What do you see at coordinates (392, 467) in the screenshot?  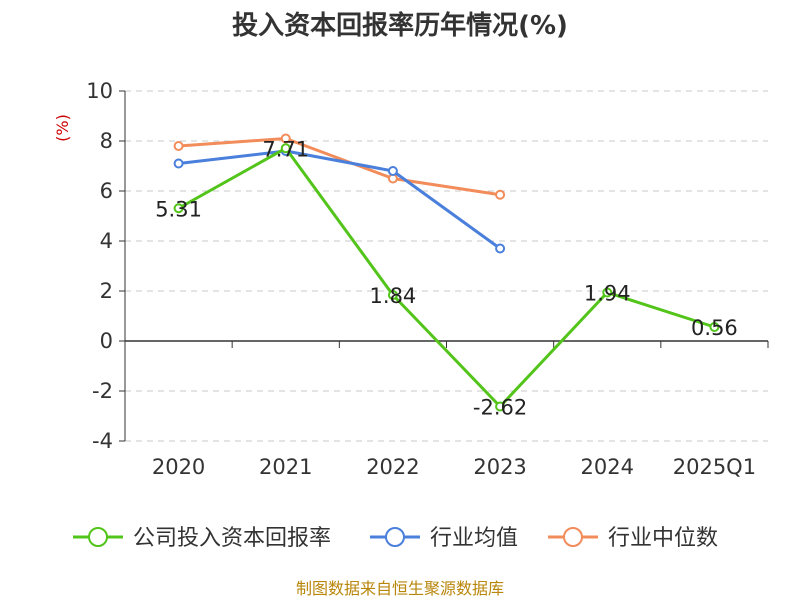 I see `x-tick-label: 2022` at bounding box center [392, 467].